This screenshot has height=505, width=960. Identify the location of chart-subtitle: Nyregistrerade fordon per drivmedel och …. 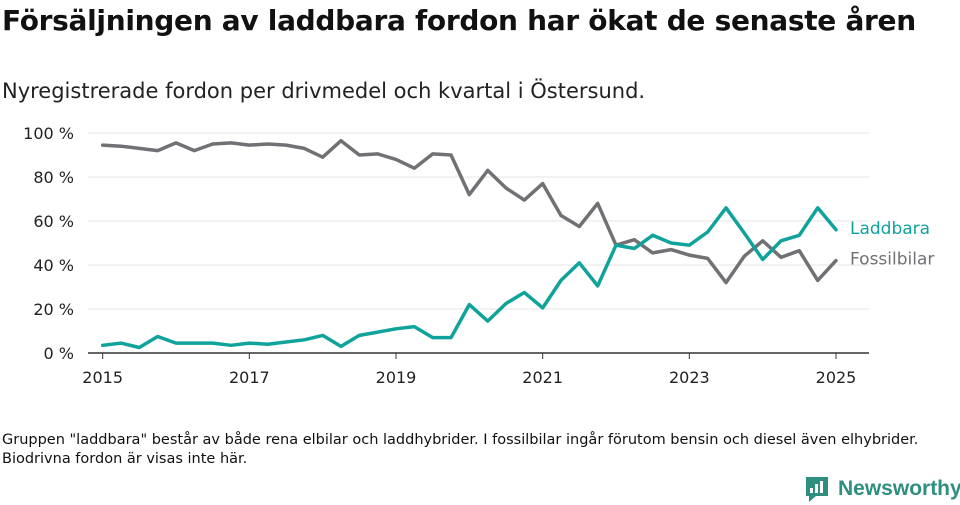
(324, 91).